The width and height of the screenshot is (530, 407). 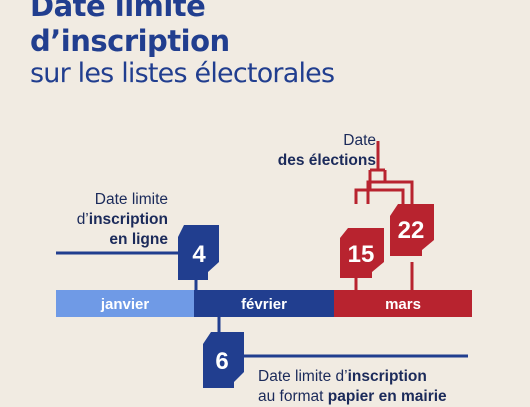 I want to click on elections-label: Date des élections, so click(x=326, y=150).